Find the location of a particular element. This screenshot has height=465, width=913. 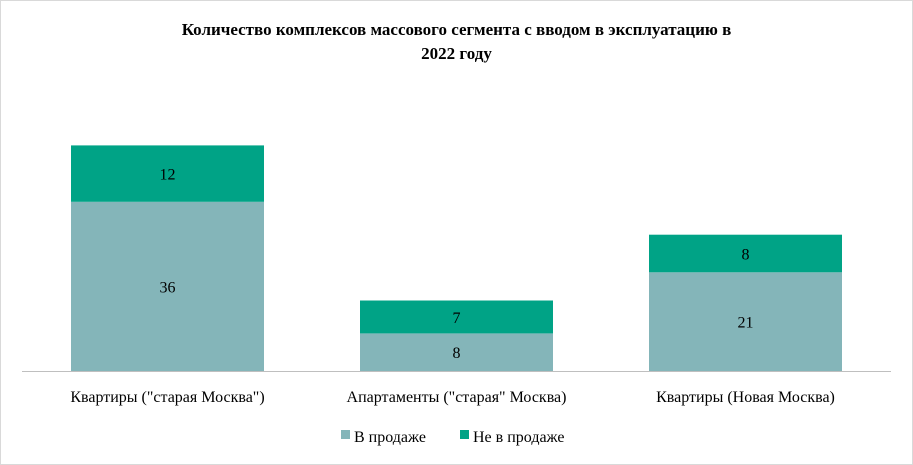

legend-swatch-not-on-sale is located at coordinates (464, 434).